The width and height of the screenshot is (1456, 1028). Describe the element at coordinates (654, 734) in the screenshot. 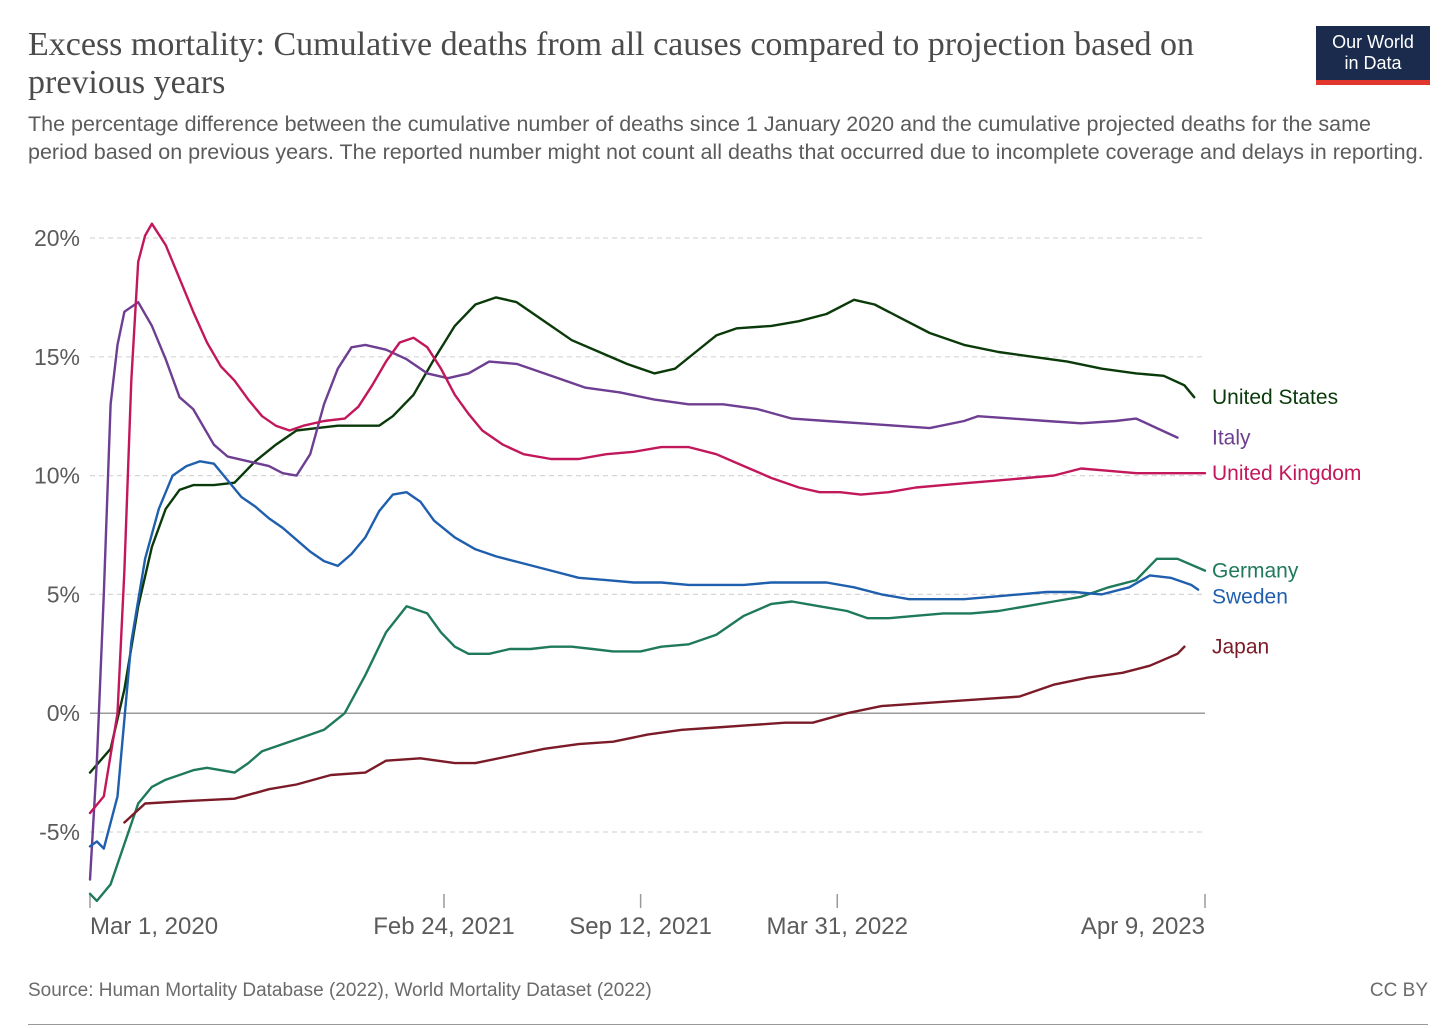

I see `series-line-japan` at that location.